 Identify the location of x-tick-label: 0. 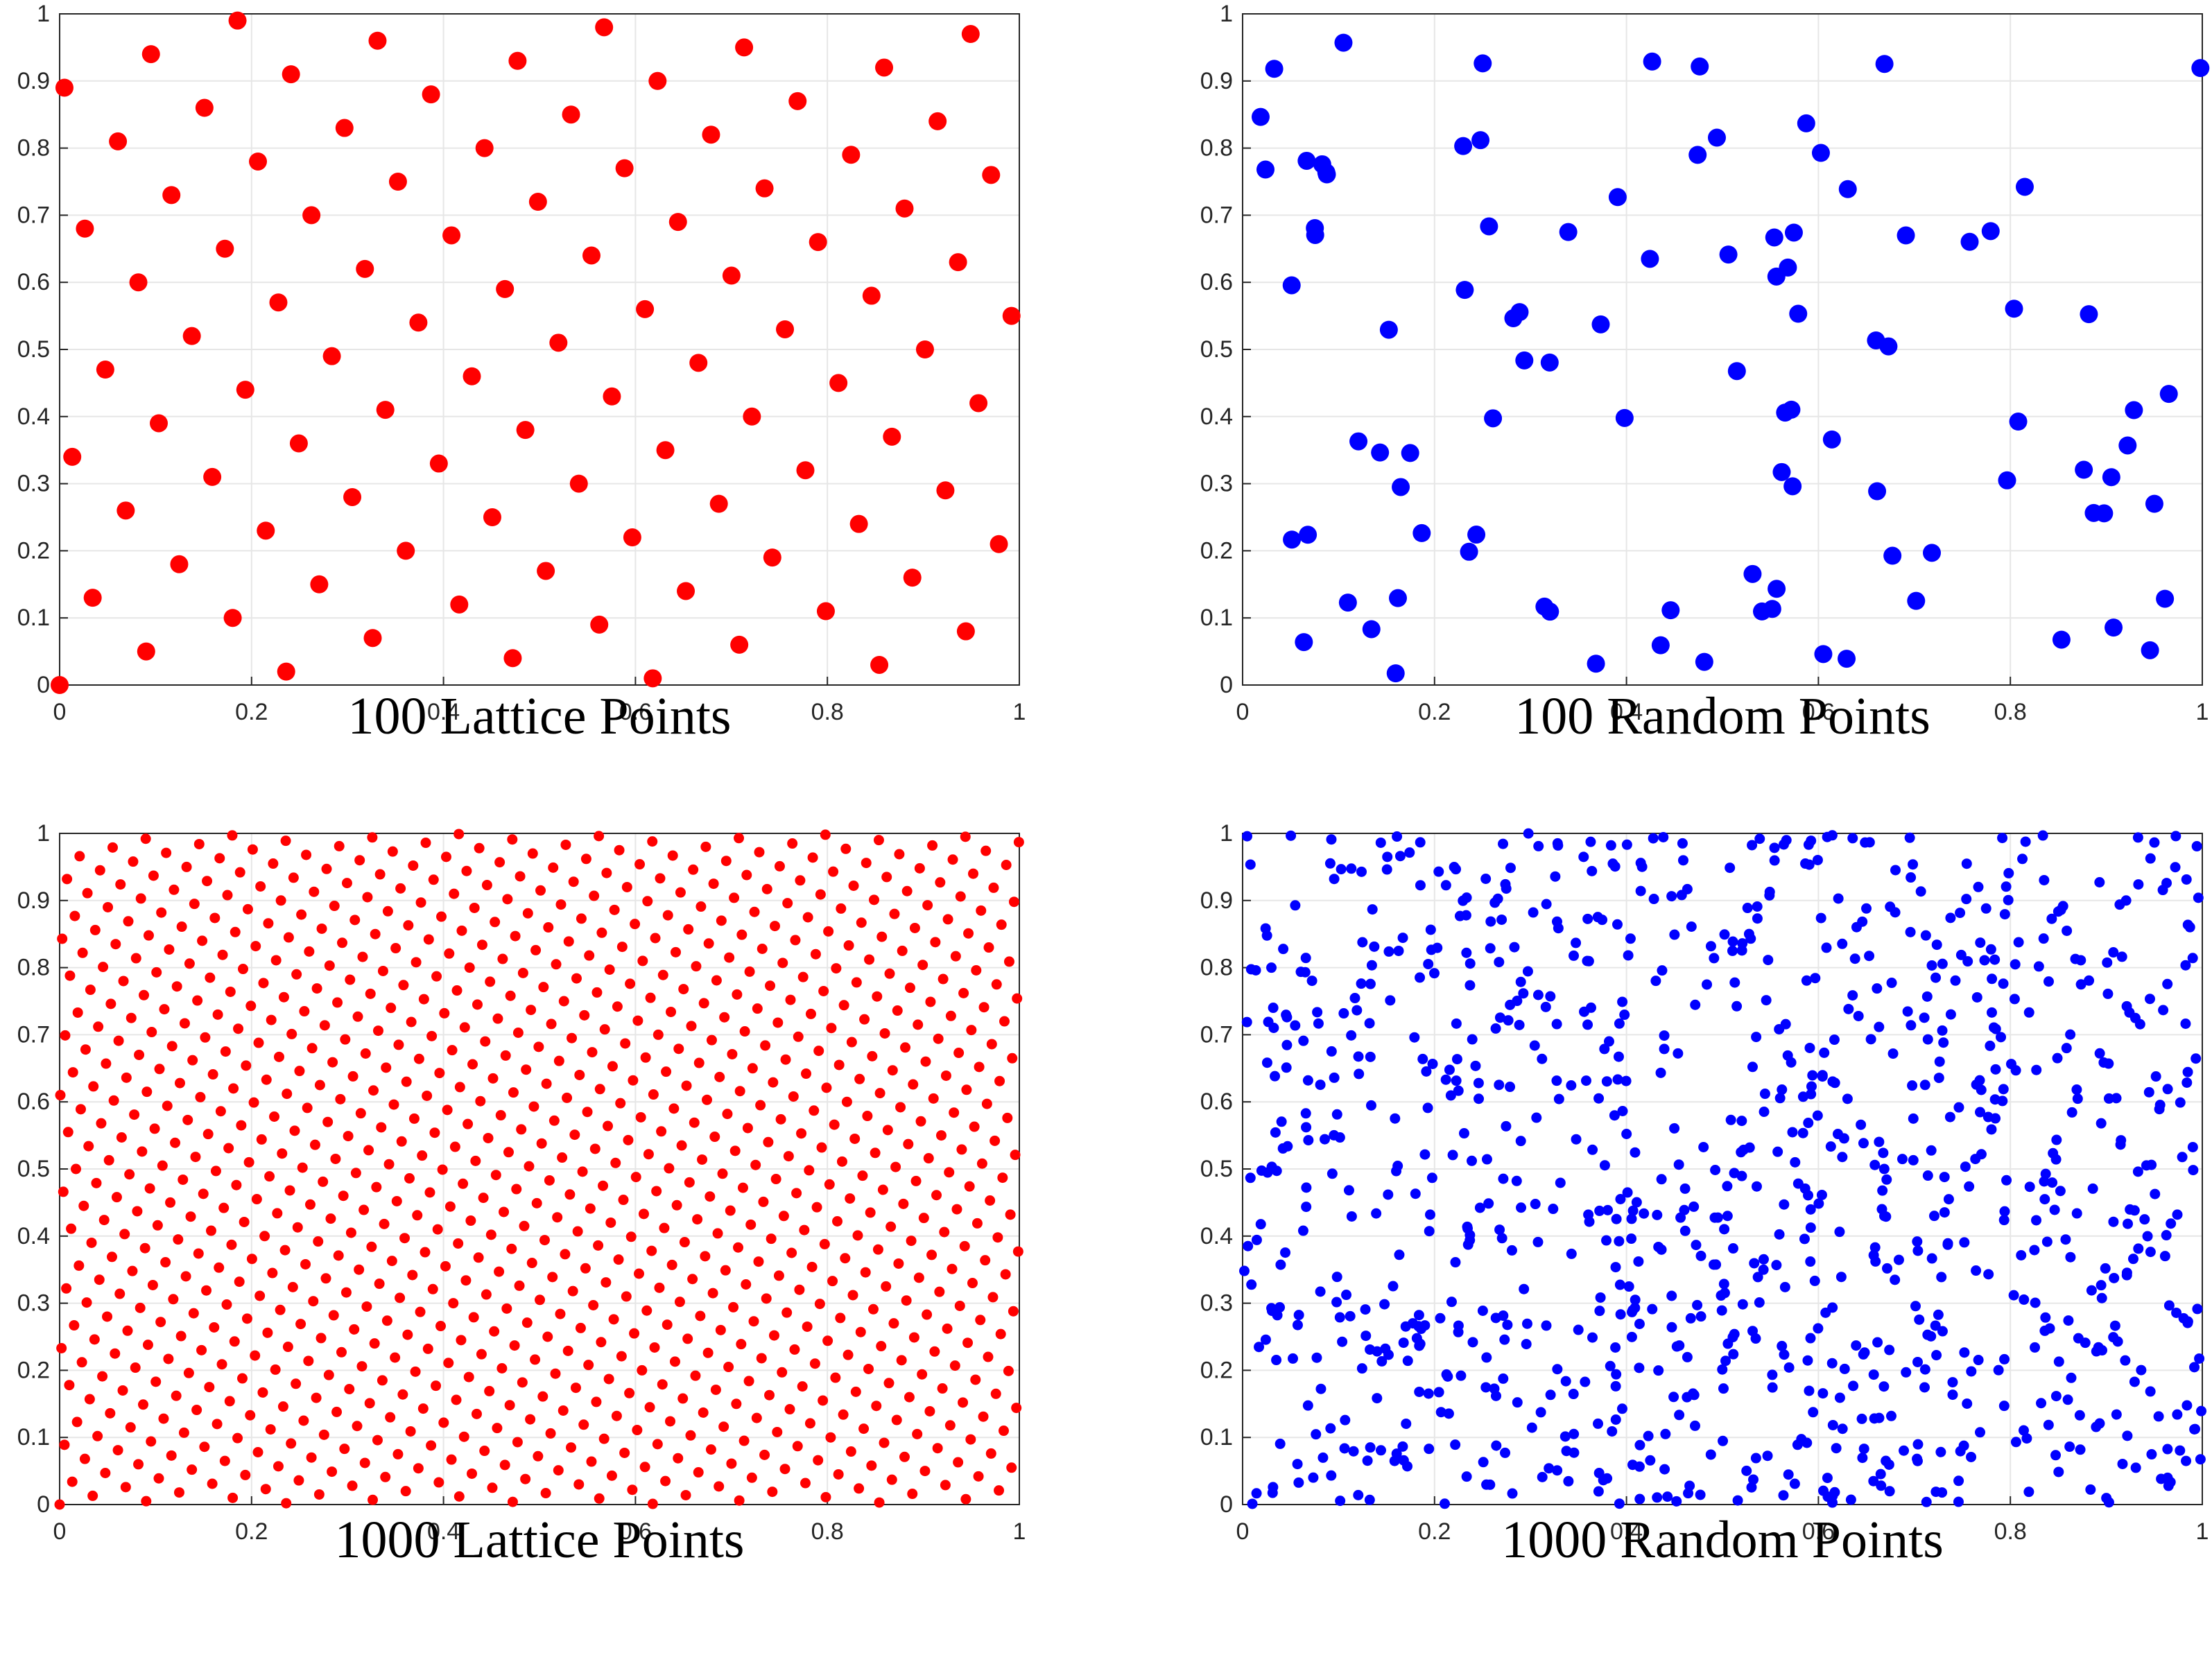
(60, 712).